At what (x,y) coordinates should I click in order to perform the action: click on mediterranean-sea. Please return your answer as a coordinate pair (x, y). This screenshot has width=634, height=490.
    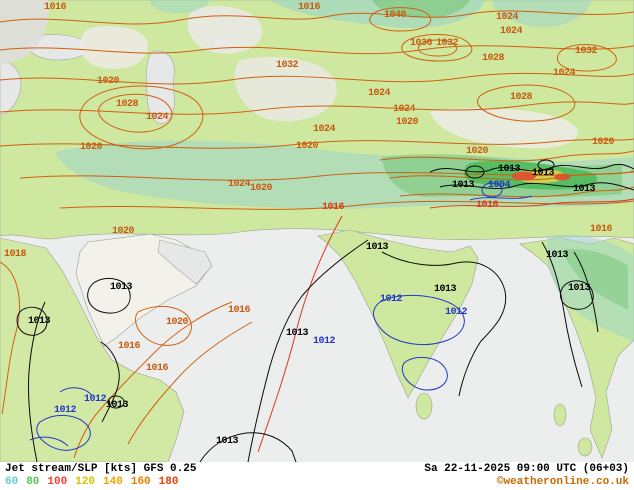
    Looking at the image, I should click on (11, 87).